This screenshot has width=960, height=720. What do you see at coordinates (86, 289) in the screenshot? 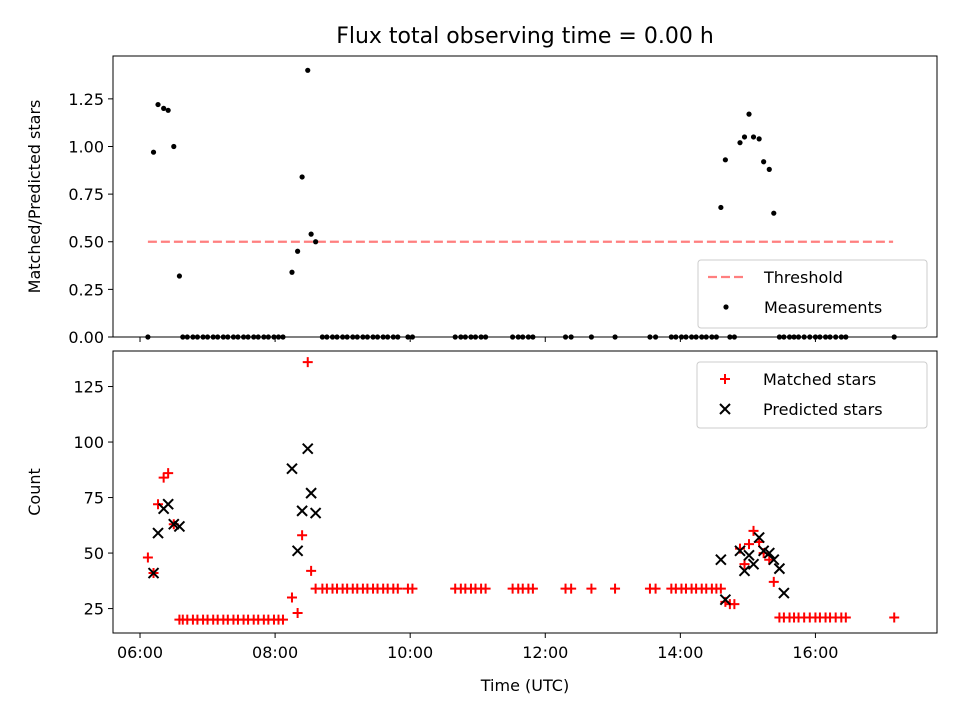
I see `top-ytick-label: 0.25` at bounding box center [86, 289].